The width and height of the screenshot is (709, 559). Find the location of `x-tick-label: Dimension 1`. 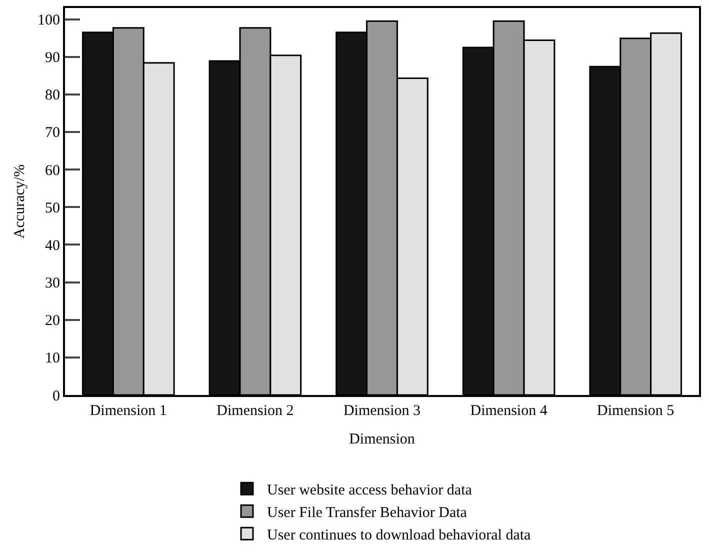

x-tick-label: Dimension 1 is located at coordinates (128, 411).